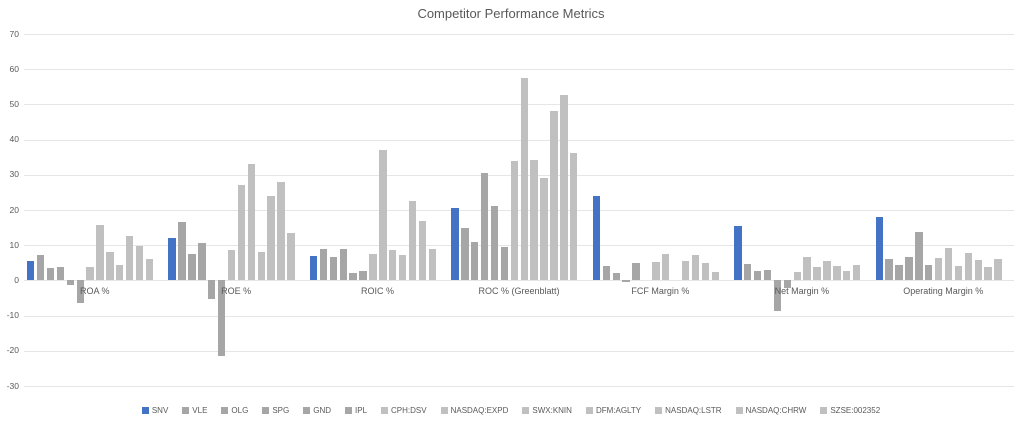  I want to click on legend-label: SNV, so click(160, 410).